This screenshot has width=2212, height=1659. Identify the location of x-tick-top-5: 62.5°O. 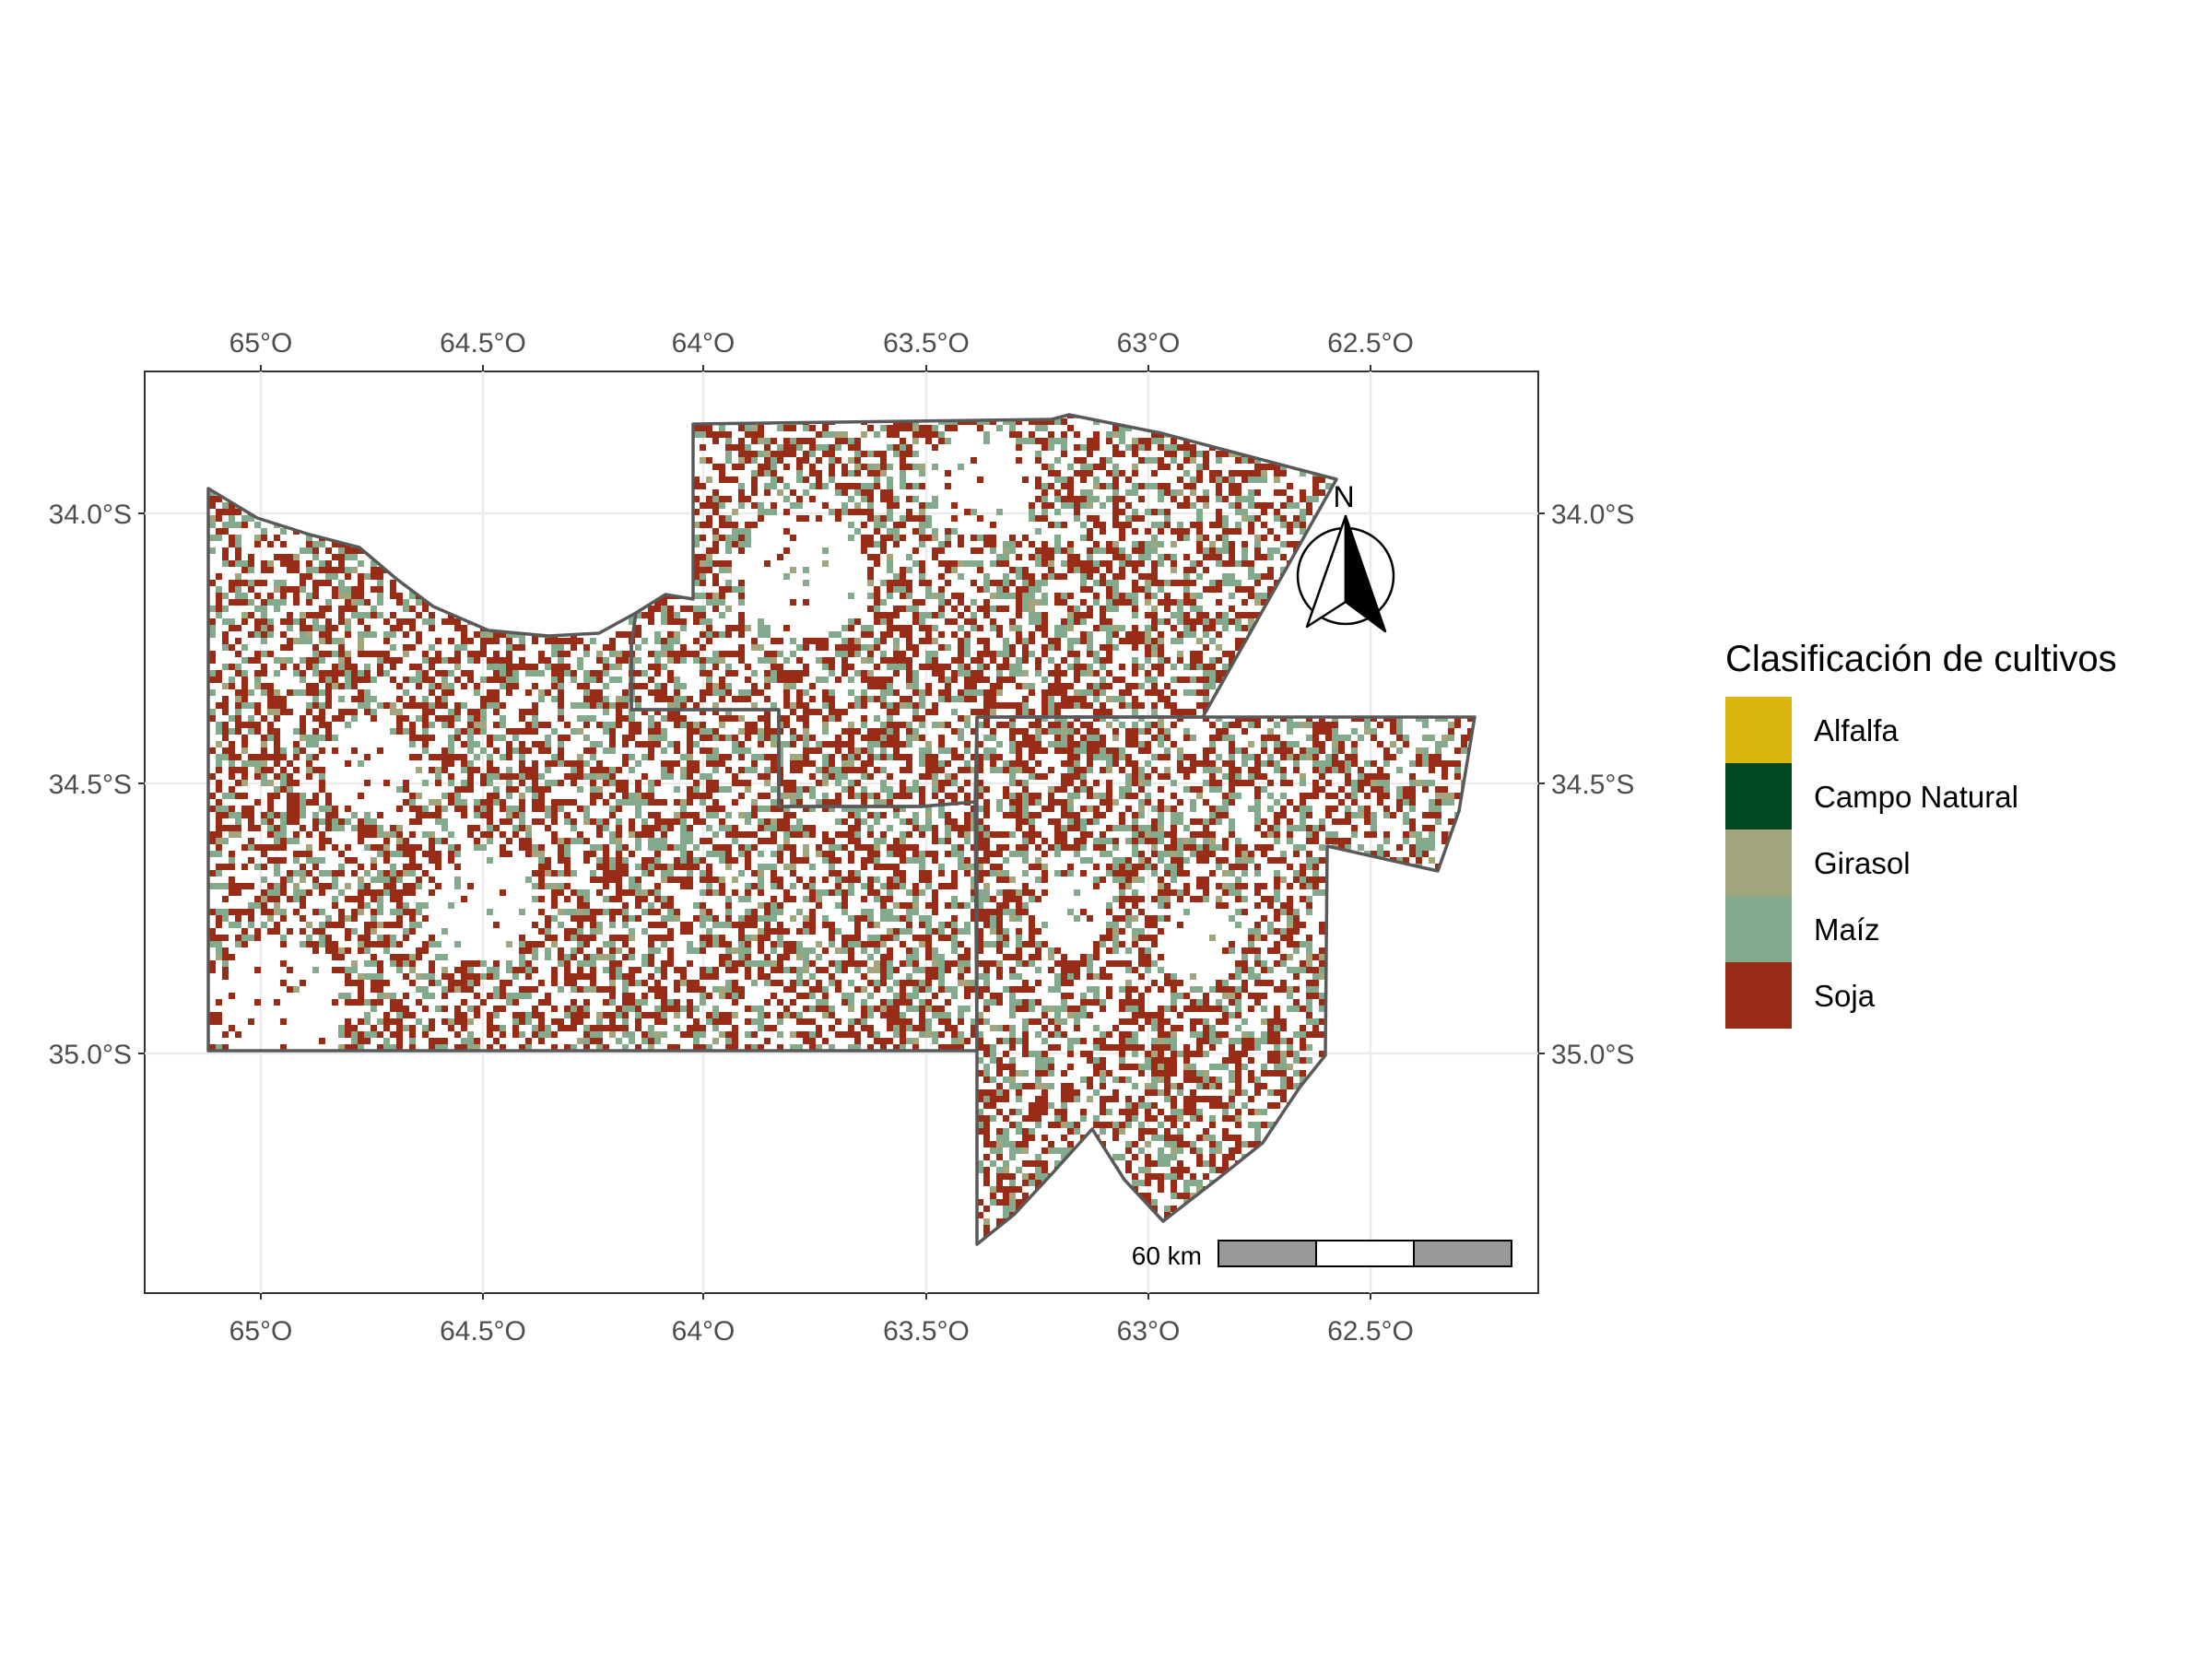
(1370, 343).